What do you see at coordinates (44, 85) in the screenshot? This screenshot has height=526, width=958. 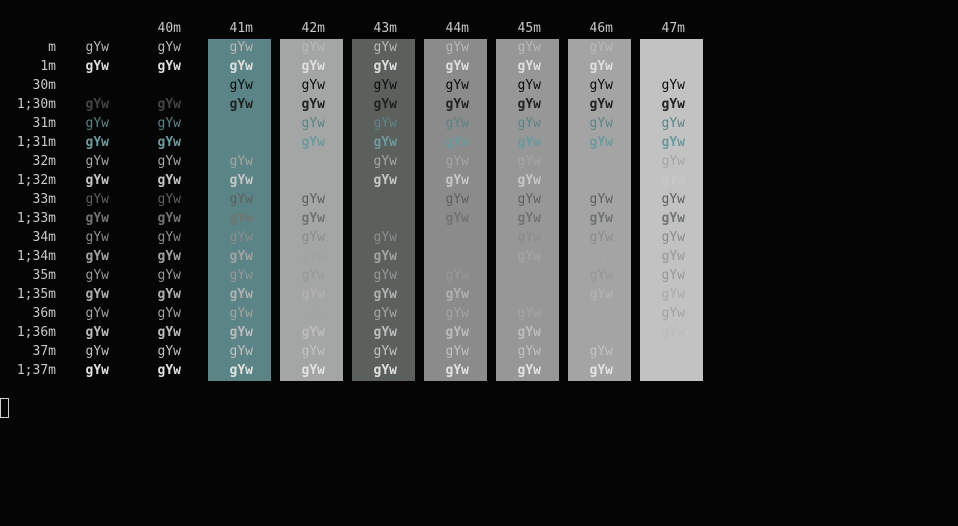 I see `row-label: 30m` at bounding box center [44, 85].